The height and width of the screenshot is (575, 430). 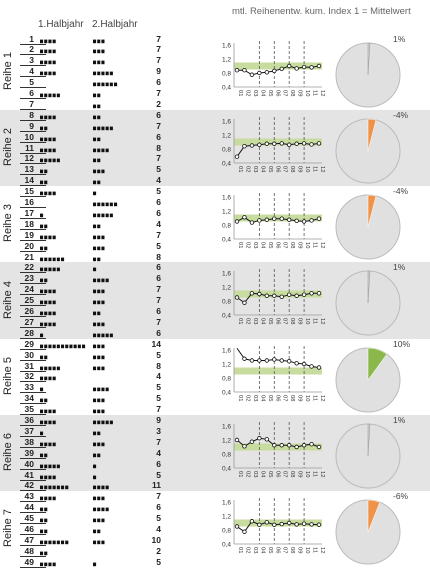 I want to click on trend-line-chart: 0,4 0,8 1,2 1,6 01 02 03 04 05 06 07 08 09 10 11 12, so click(x=273, y=373).